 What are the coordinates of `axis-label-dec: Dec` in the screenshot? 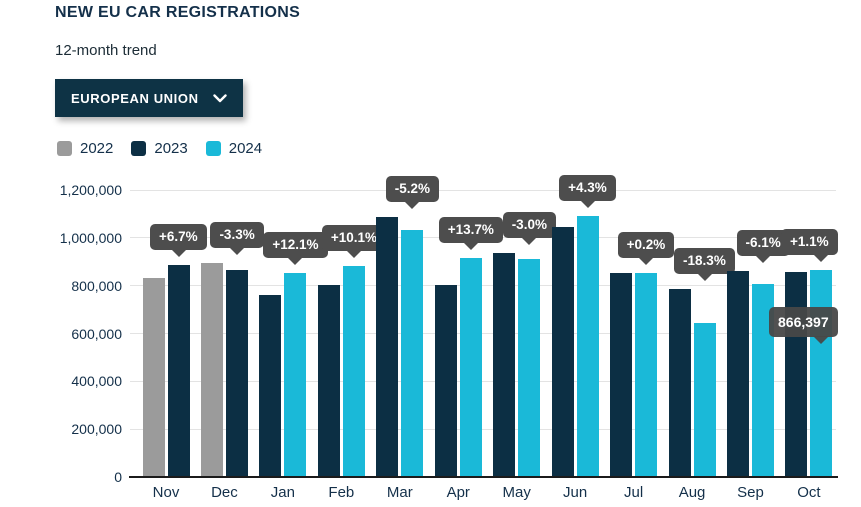 It's located at (224, 492).